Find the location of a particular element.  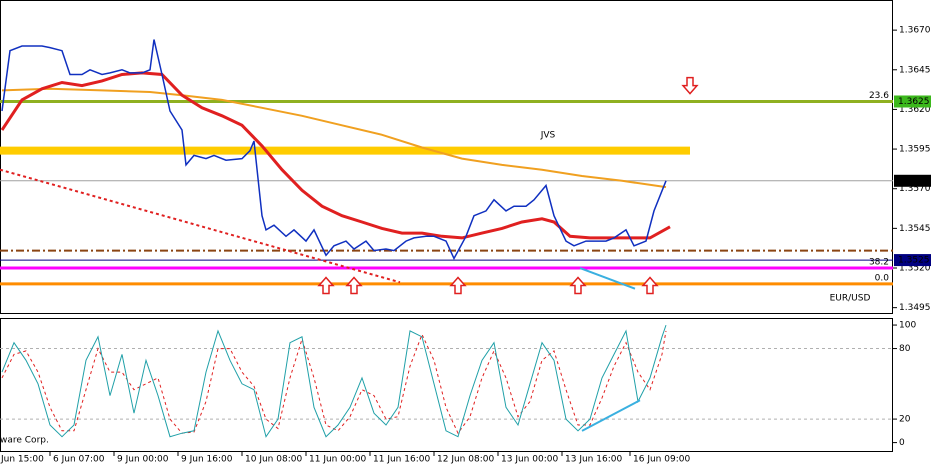

x-tick-label: 9 Jun 16:00 is located at coordinates (207, 460).